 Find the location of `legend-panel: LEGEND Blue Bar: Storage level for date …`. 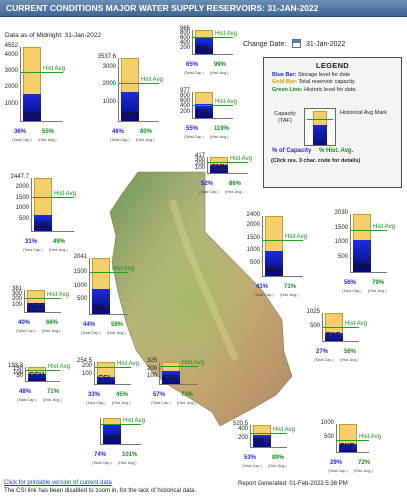

legend-panel: LEGEND Blue Bar: Storage level for date … is located at coordinates (332, 122).